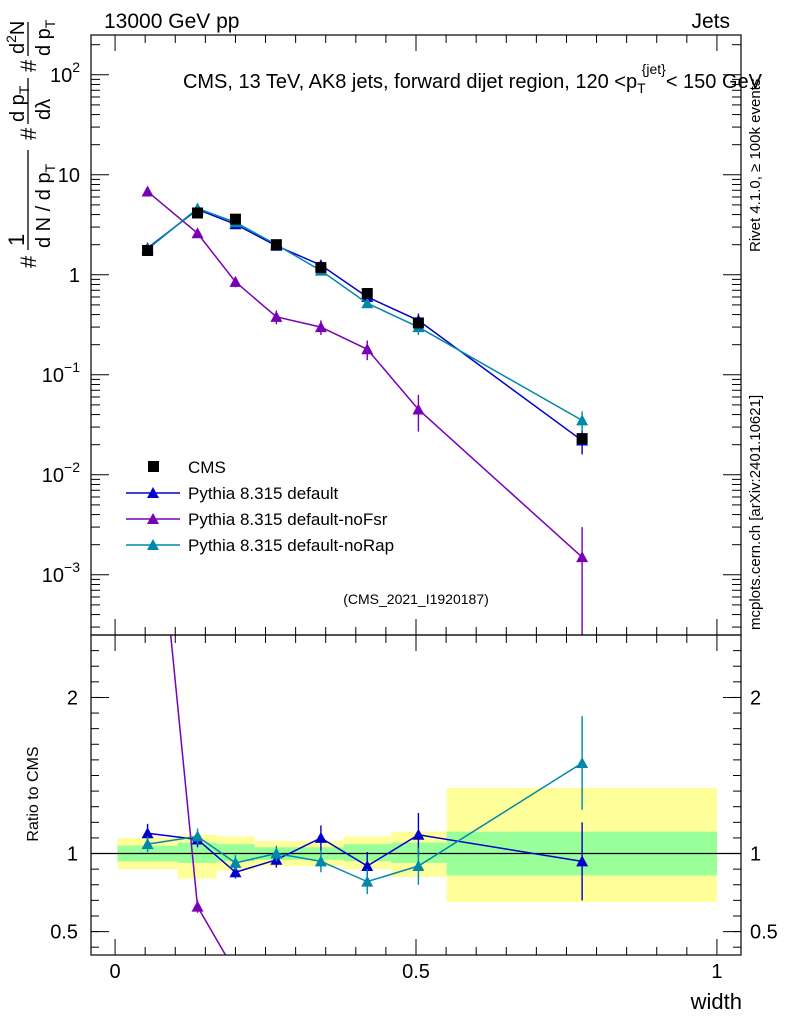 The height and width of the screenshot is (1024, 786). Describe the element at coordinates (72, 698) in the screenshot. I see `ratio-ytick-label: 2` at that location.